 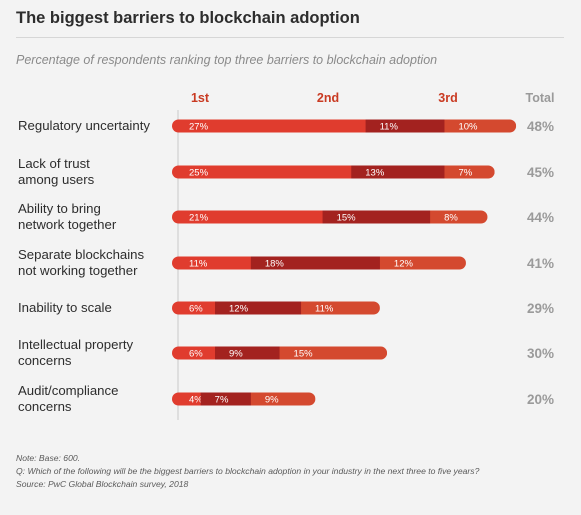 I want to click on segment-value-label: 10%, so click(x=468, y=127).